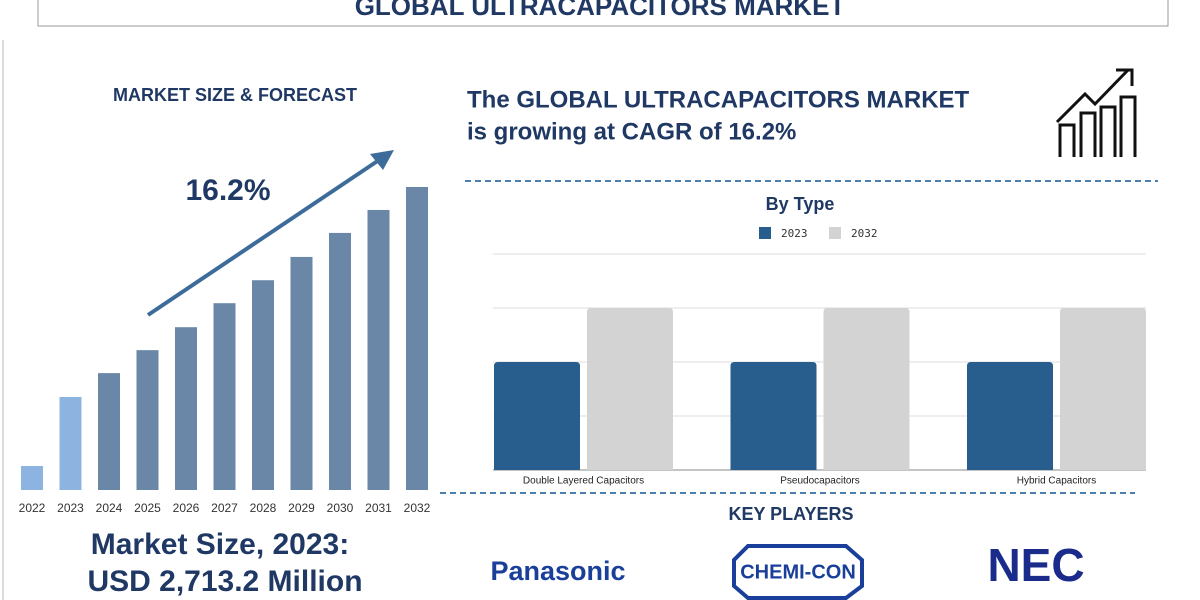 This screenshot has height=600, width=1200. I want to click on legend-label: 2023, so click(794, 233).